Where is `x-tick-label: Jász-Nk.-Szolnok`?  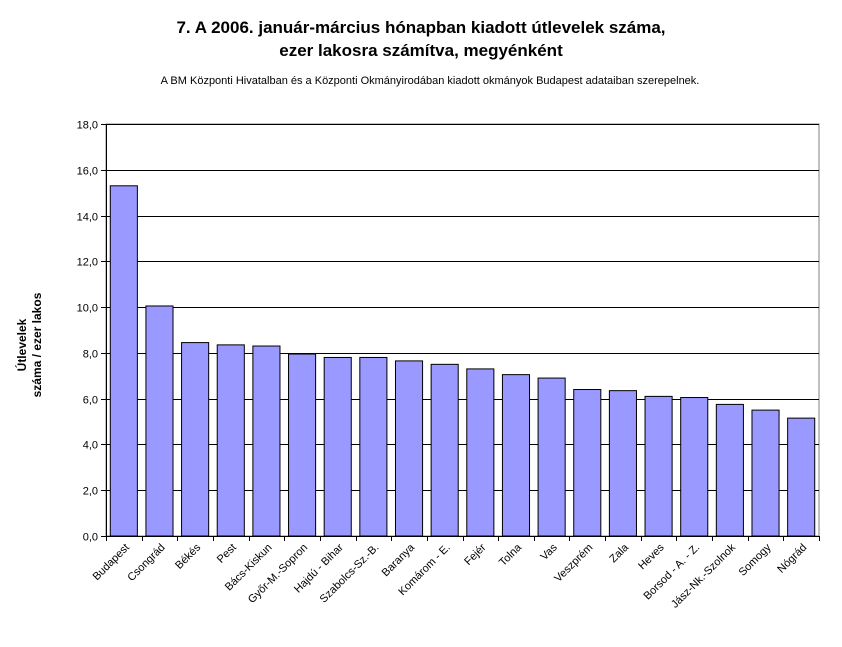 x-tick-label: Jász-Nk.-Szolnok is located at coordinates (703, 575).